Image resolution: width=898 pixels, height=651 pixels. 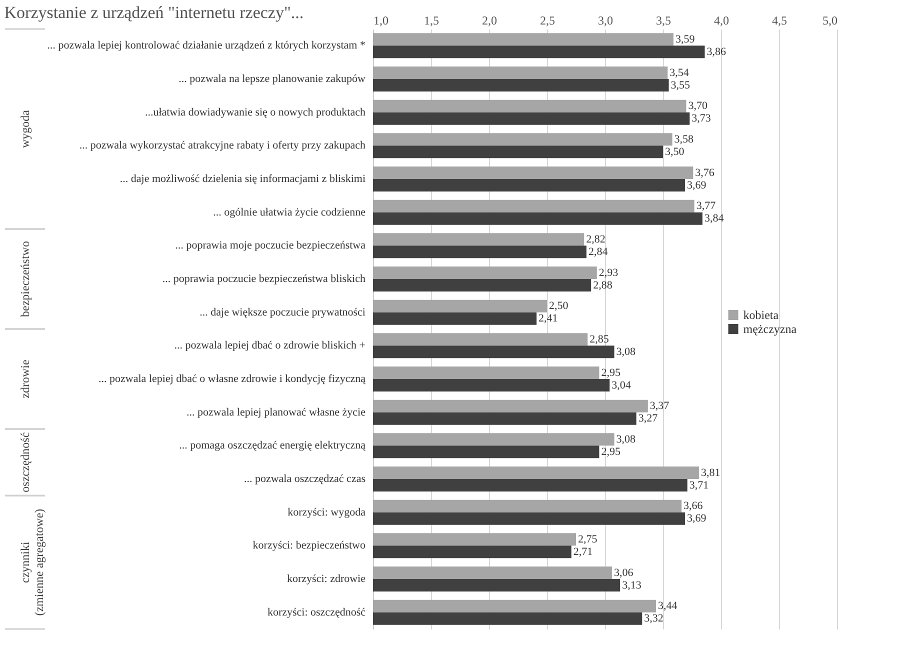 What do you see at coordinates (289, 212) in the screenshot?
I see `y-tick-label: ... ogólnie ułatwia życie codzienne` at bounding box center [289, 212].